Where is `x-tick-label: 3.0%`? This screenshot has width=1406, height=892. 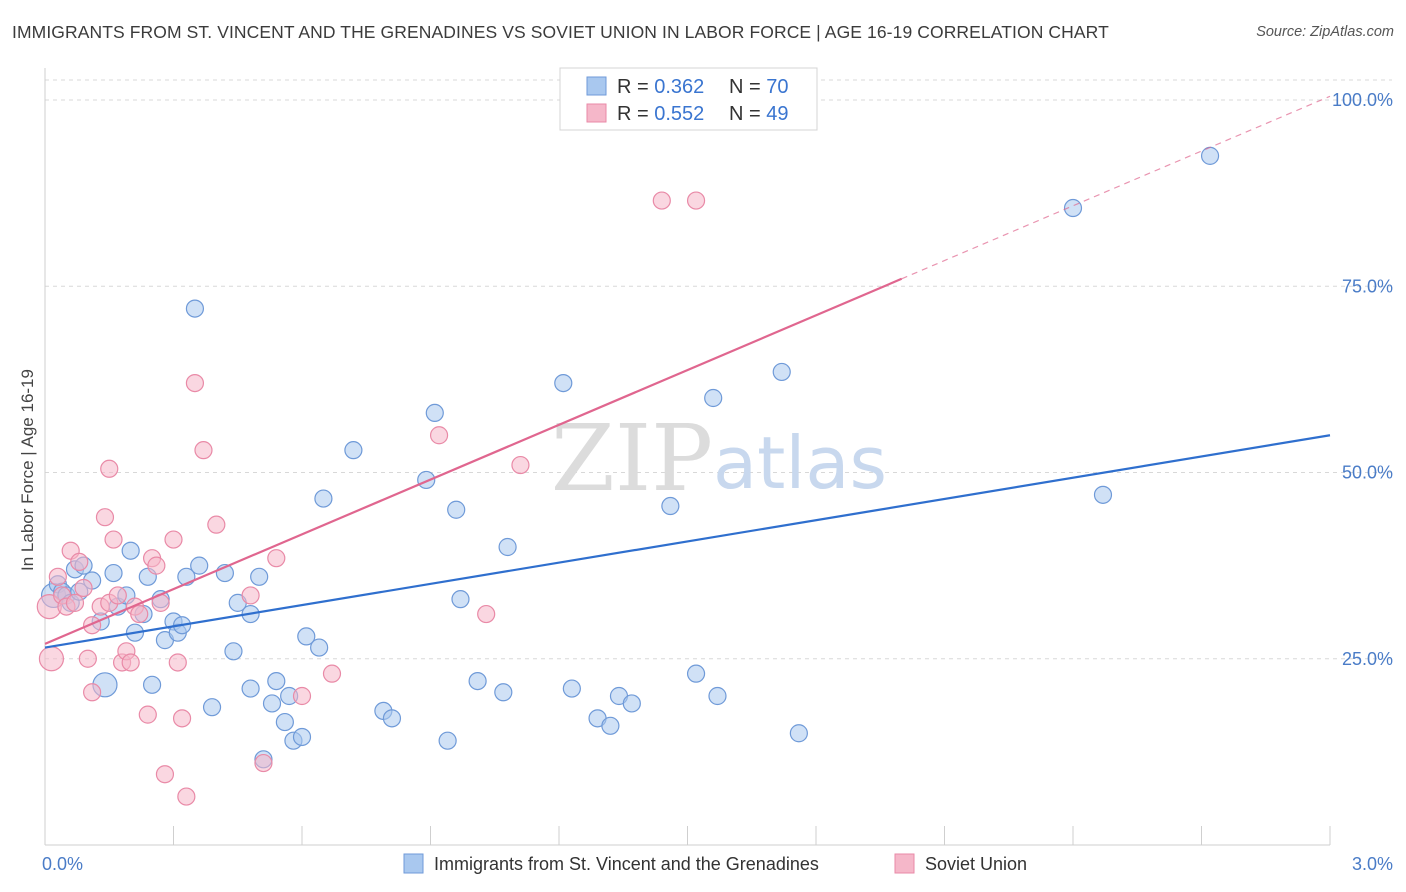
x-tick-label: 3.0% is located at coordinates (1372, 864).